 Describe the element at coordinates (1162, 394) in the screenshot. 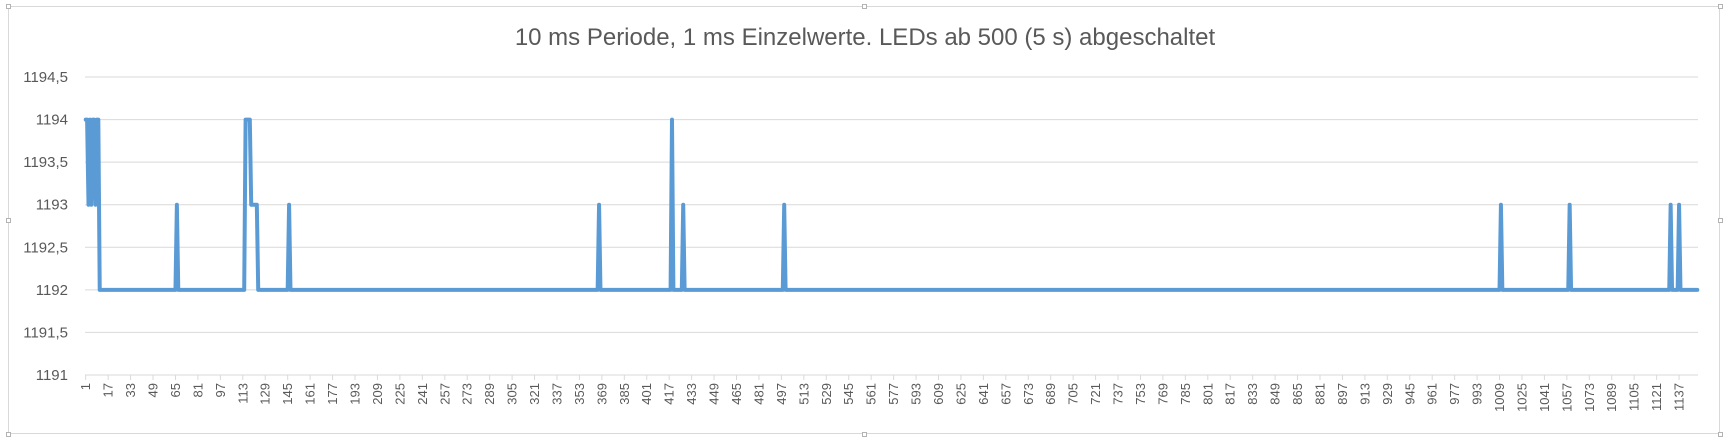

I see `x-tick-label: 769` at that location.